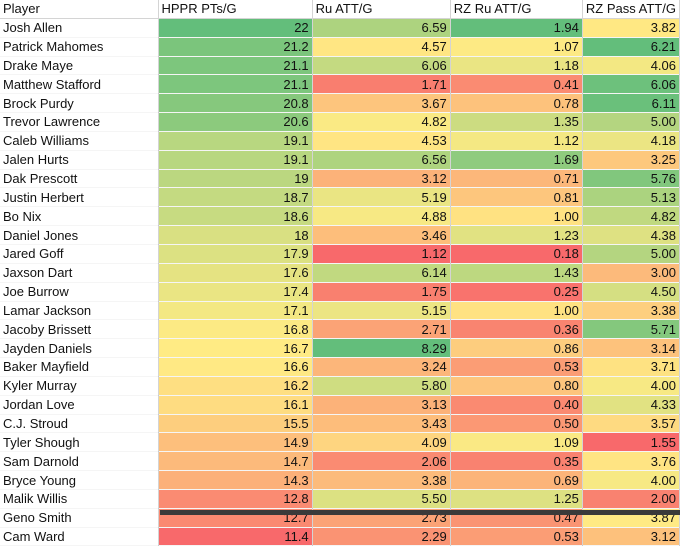  I want to click on rz-rush-att-cell: 1.69, so click(516, 160).